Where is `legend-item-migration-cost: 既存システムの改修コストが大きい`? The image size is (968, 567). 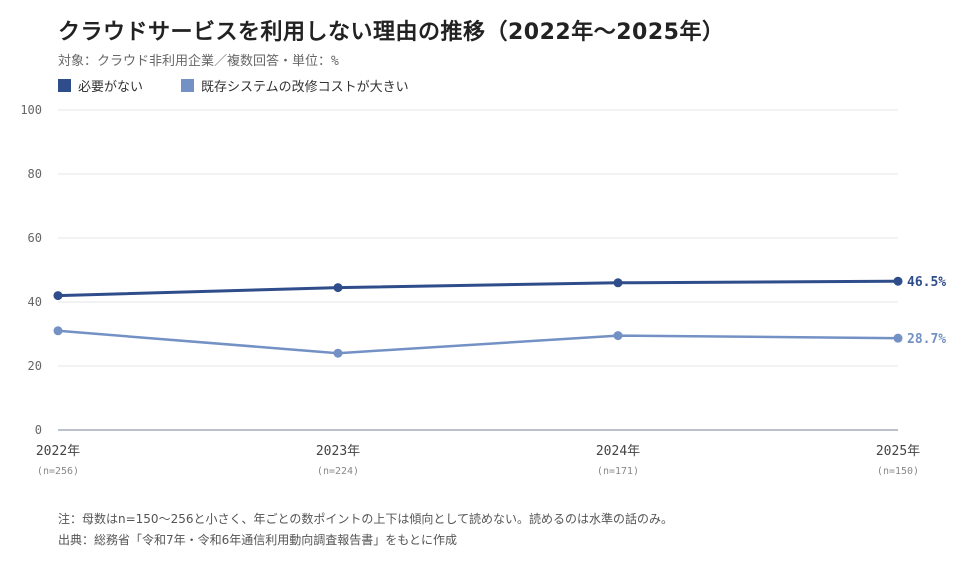 legend-item-migration-cost: 既存システムの改修コストが大きい is located at coordinates (295, 85).